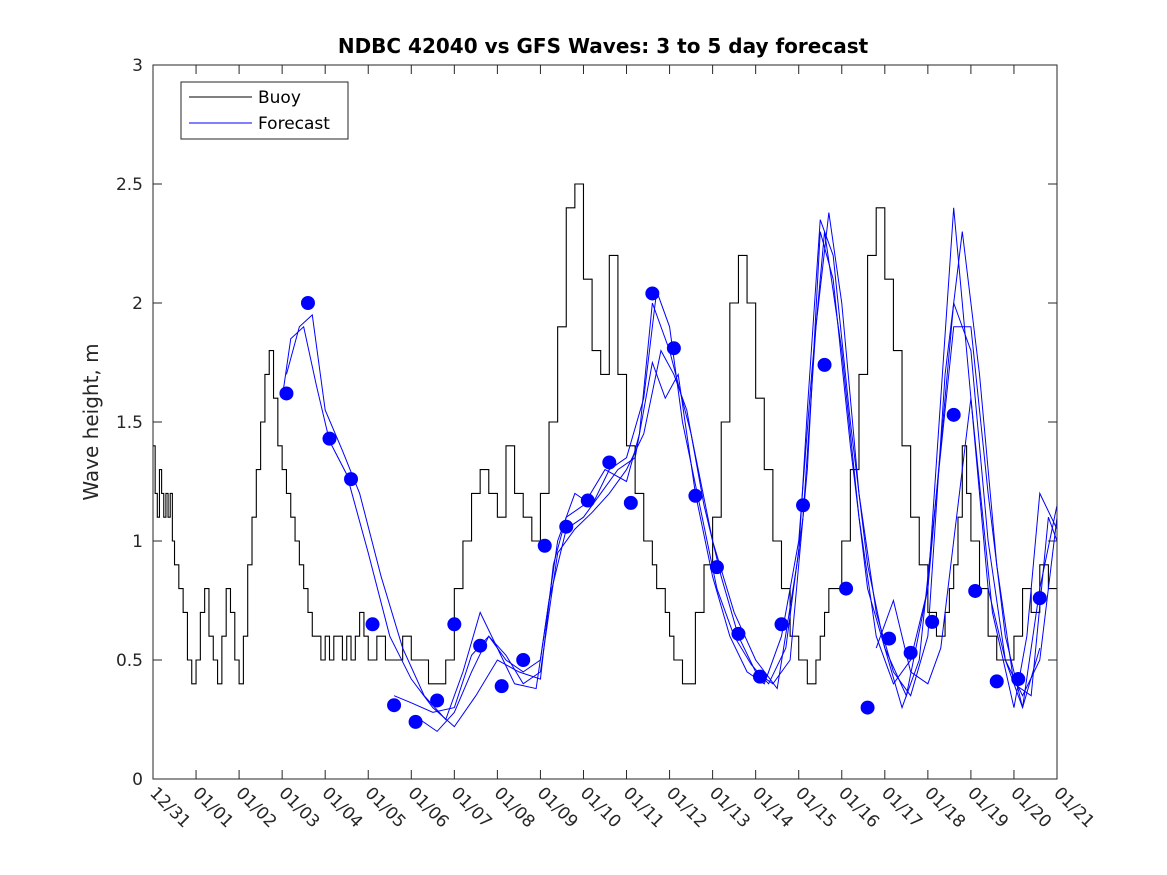 This screenshot has width=1167, height=875. What do you see at coordinates (137, 542) in the screenshot?
I see `y-tick-label: 1` at bounding box center [137, 542].